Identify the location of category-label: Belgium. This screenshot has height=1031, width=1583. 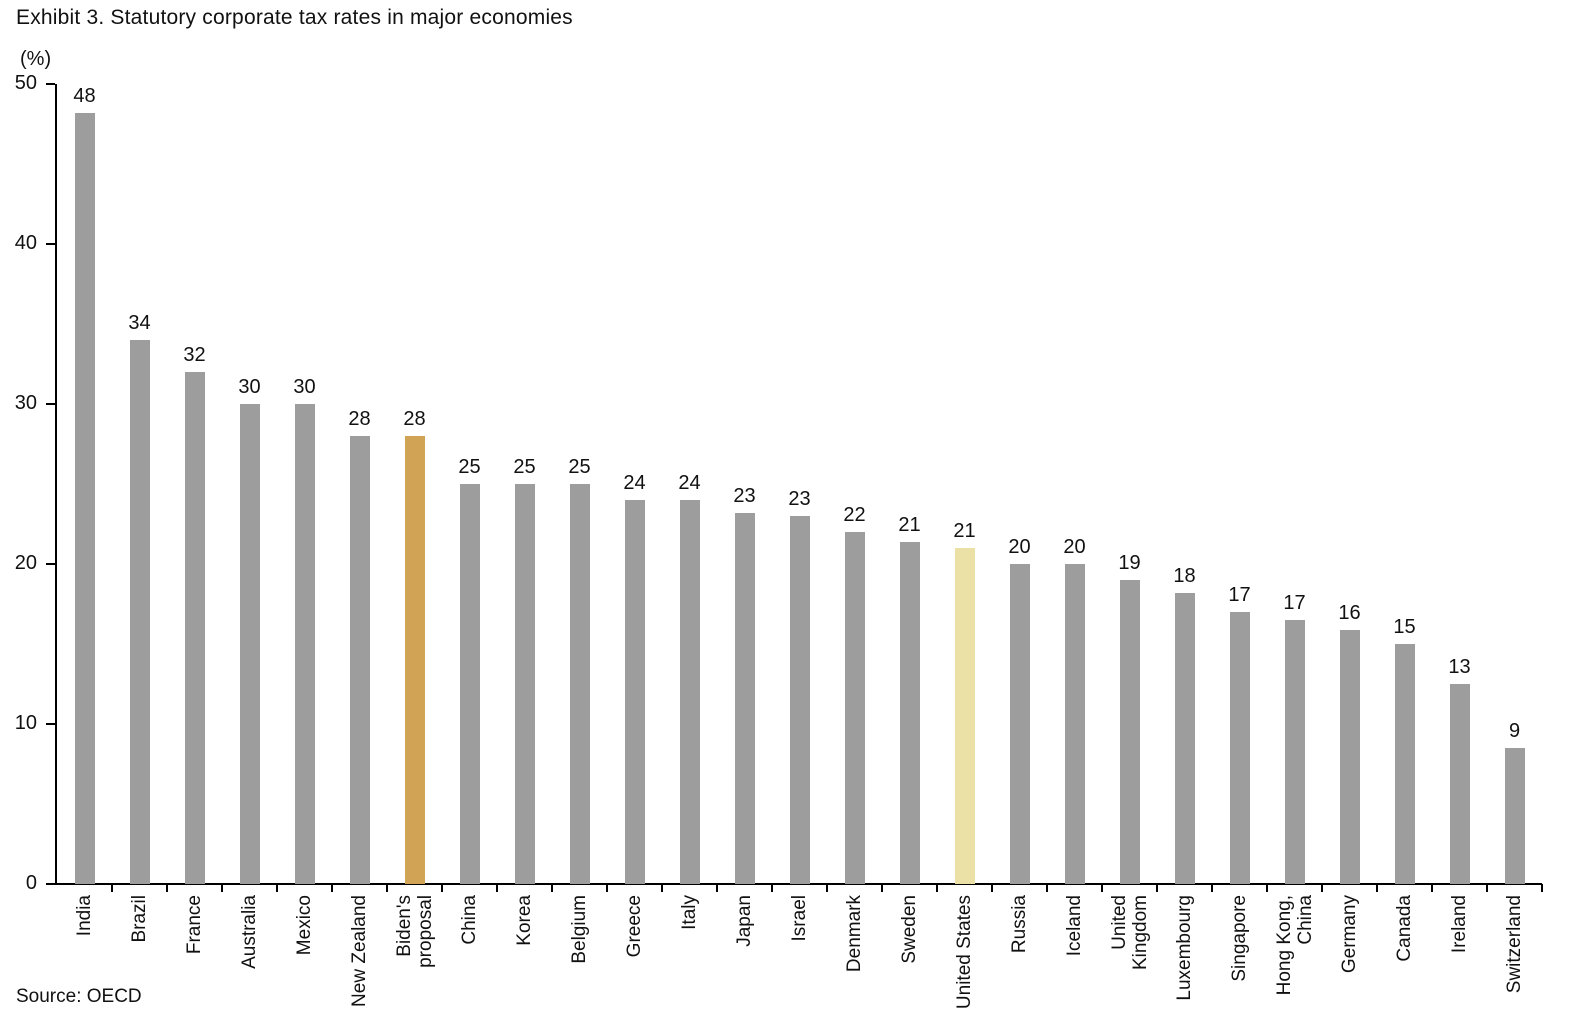
(579, 929).